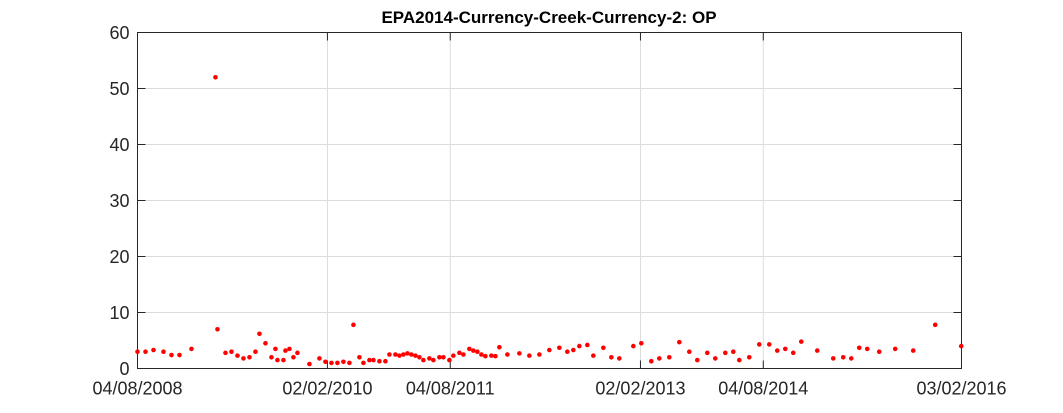  What do you see at coordinates (119, 313) in the screenshot?
I see `y-tick-label: 10` at bounding box center [119, 313].